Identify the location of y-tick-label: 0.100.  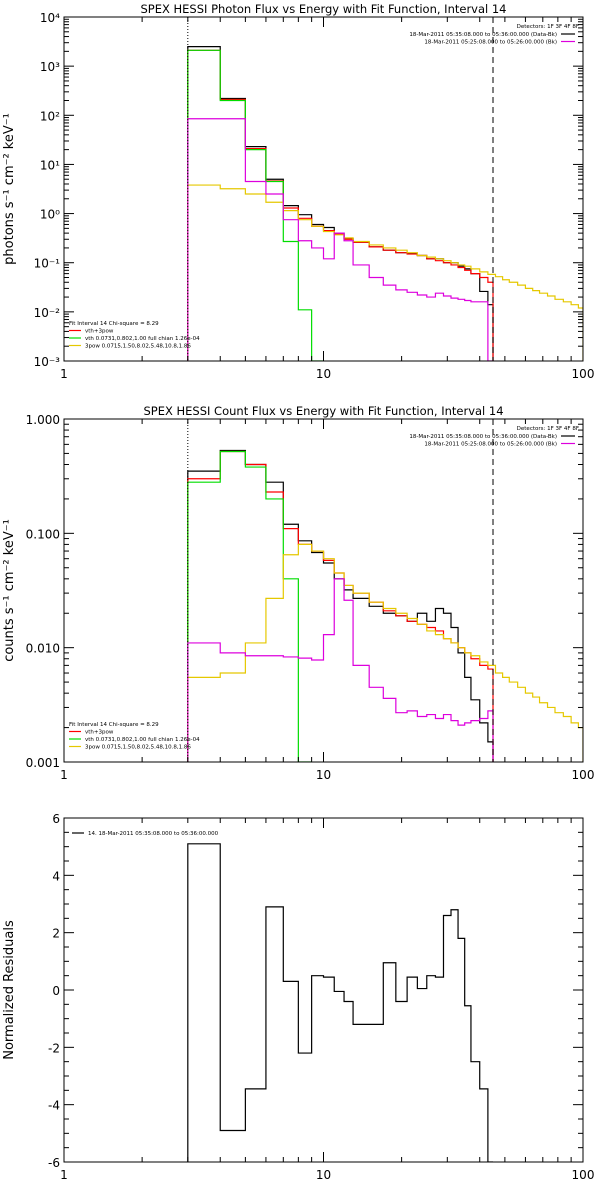
(43, 534).